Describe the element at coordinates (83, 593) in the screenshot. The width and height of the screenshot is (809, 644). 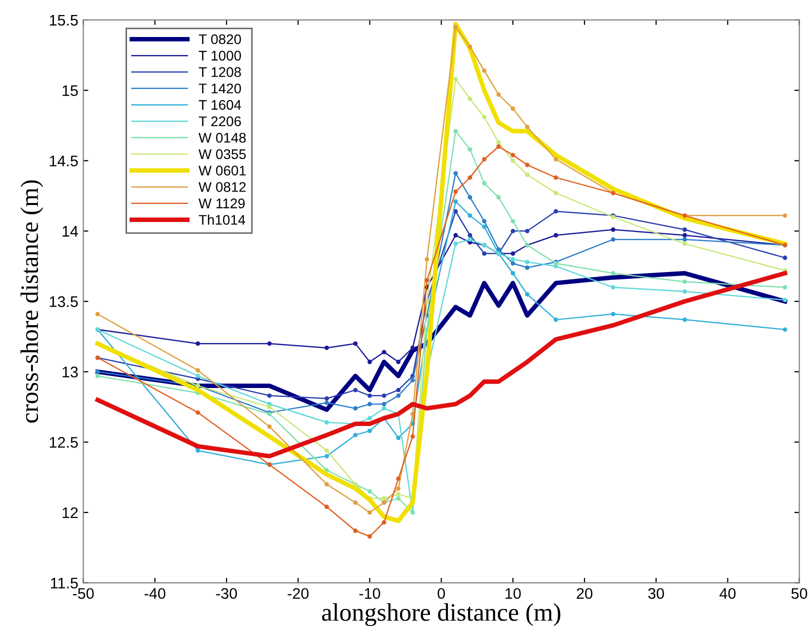
I see `x-tick-label: -50` at that location.